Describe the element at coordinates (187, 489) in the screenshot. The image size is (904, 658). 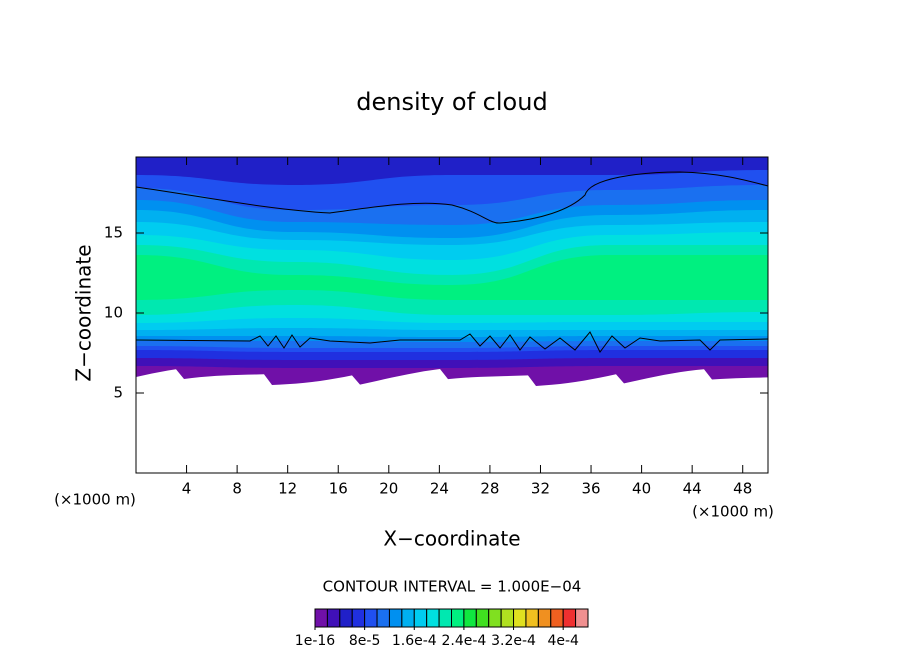
I see `x-tick-label: 4` at that location.